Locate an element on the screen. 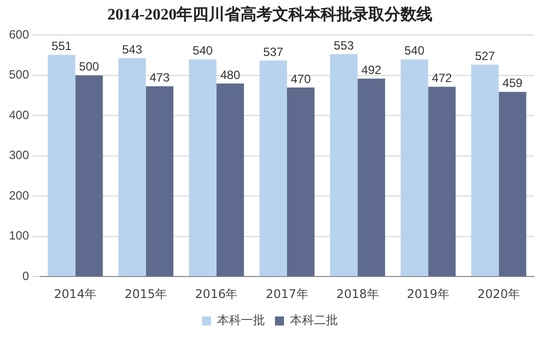  data-label: 543 is located at coordinates (132, 49).